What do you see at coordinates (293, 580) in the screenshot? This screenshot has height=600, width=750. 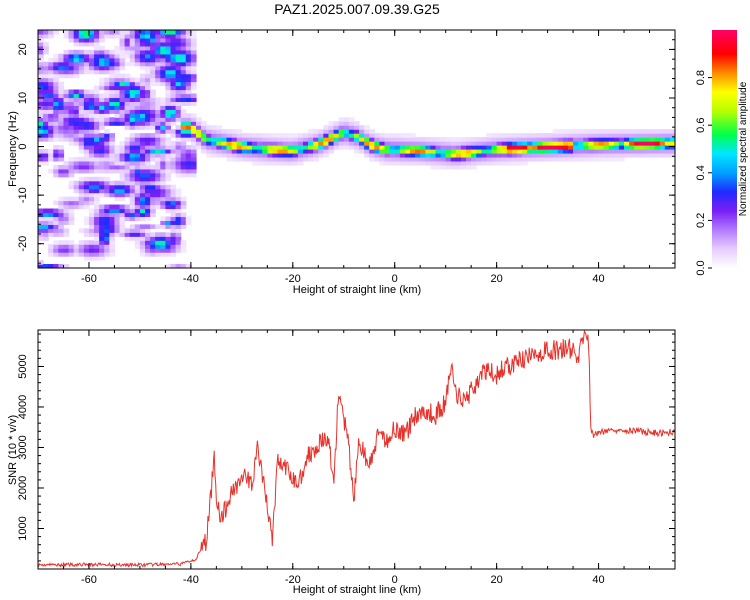 I see `snr-x-tick-label: -20` at bounding box center [293, 580].